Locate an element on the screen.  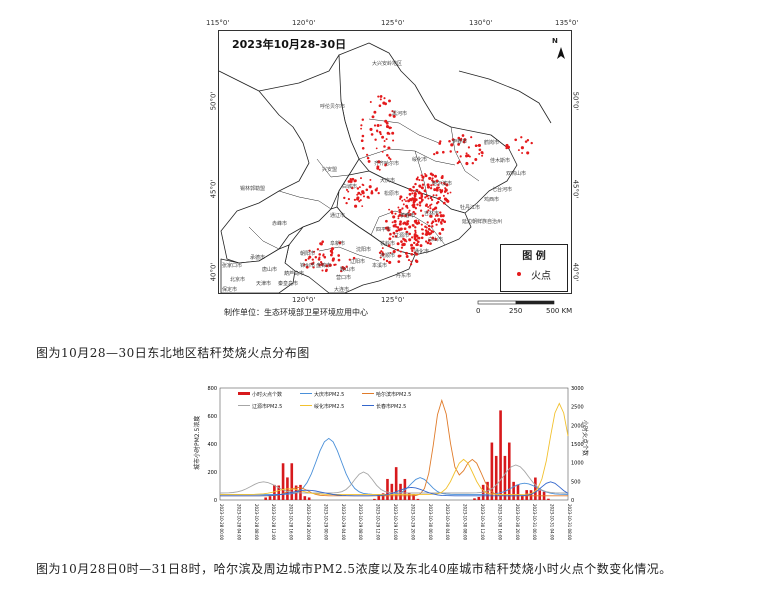
y-tick-right: 2500 is located at coordinates (577, 408).